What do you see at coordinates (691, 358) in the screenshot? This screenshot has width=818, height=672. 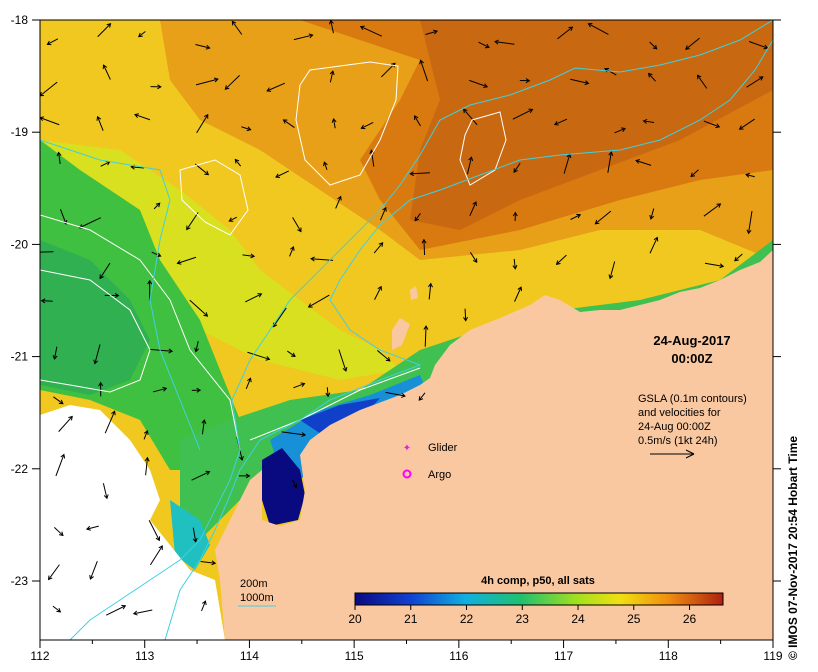 I see `map-time: 00:00Z` at bounding box center [691, 358].